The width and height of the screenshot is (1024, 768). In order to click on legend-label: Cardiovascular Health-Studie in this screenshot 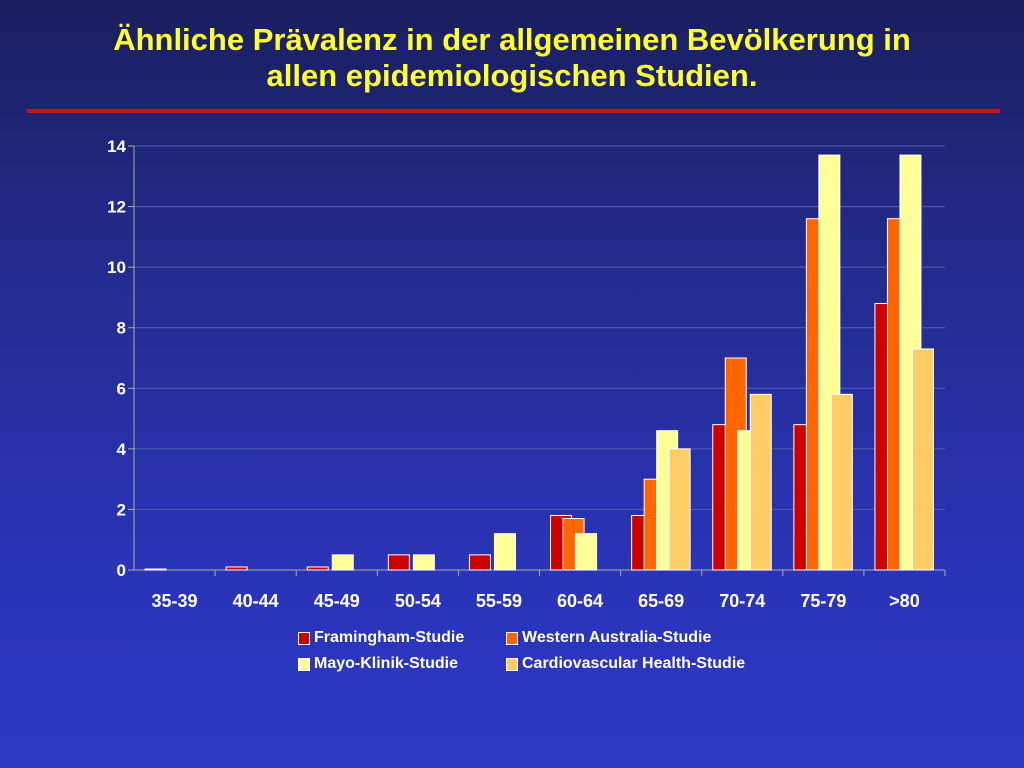, I will do `click(634, 663)`.